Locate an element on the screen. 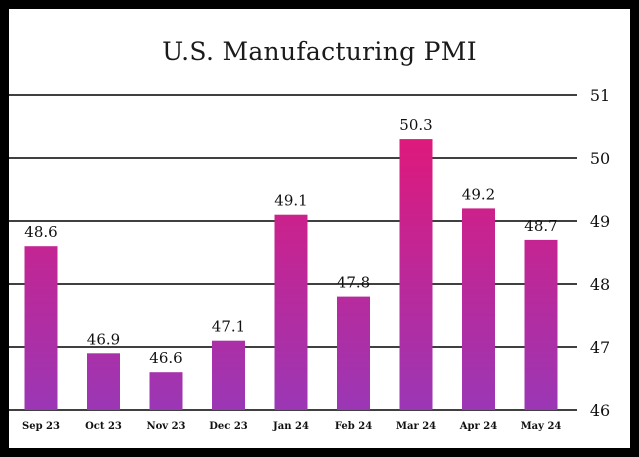  y-tick-label: 47 is located at coordinates (600, 347).